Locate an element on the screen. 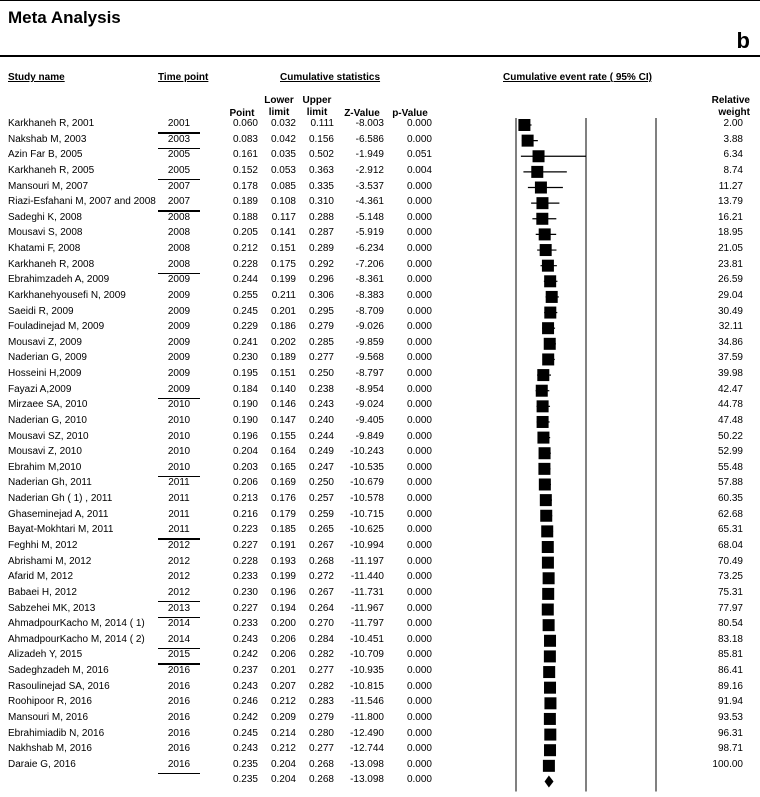  study-name: AhmadpourKacho M, 2014 ( 1) is located at coordinates (76, 624).